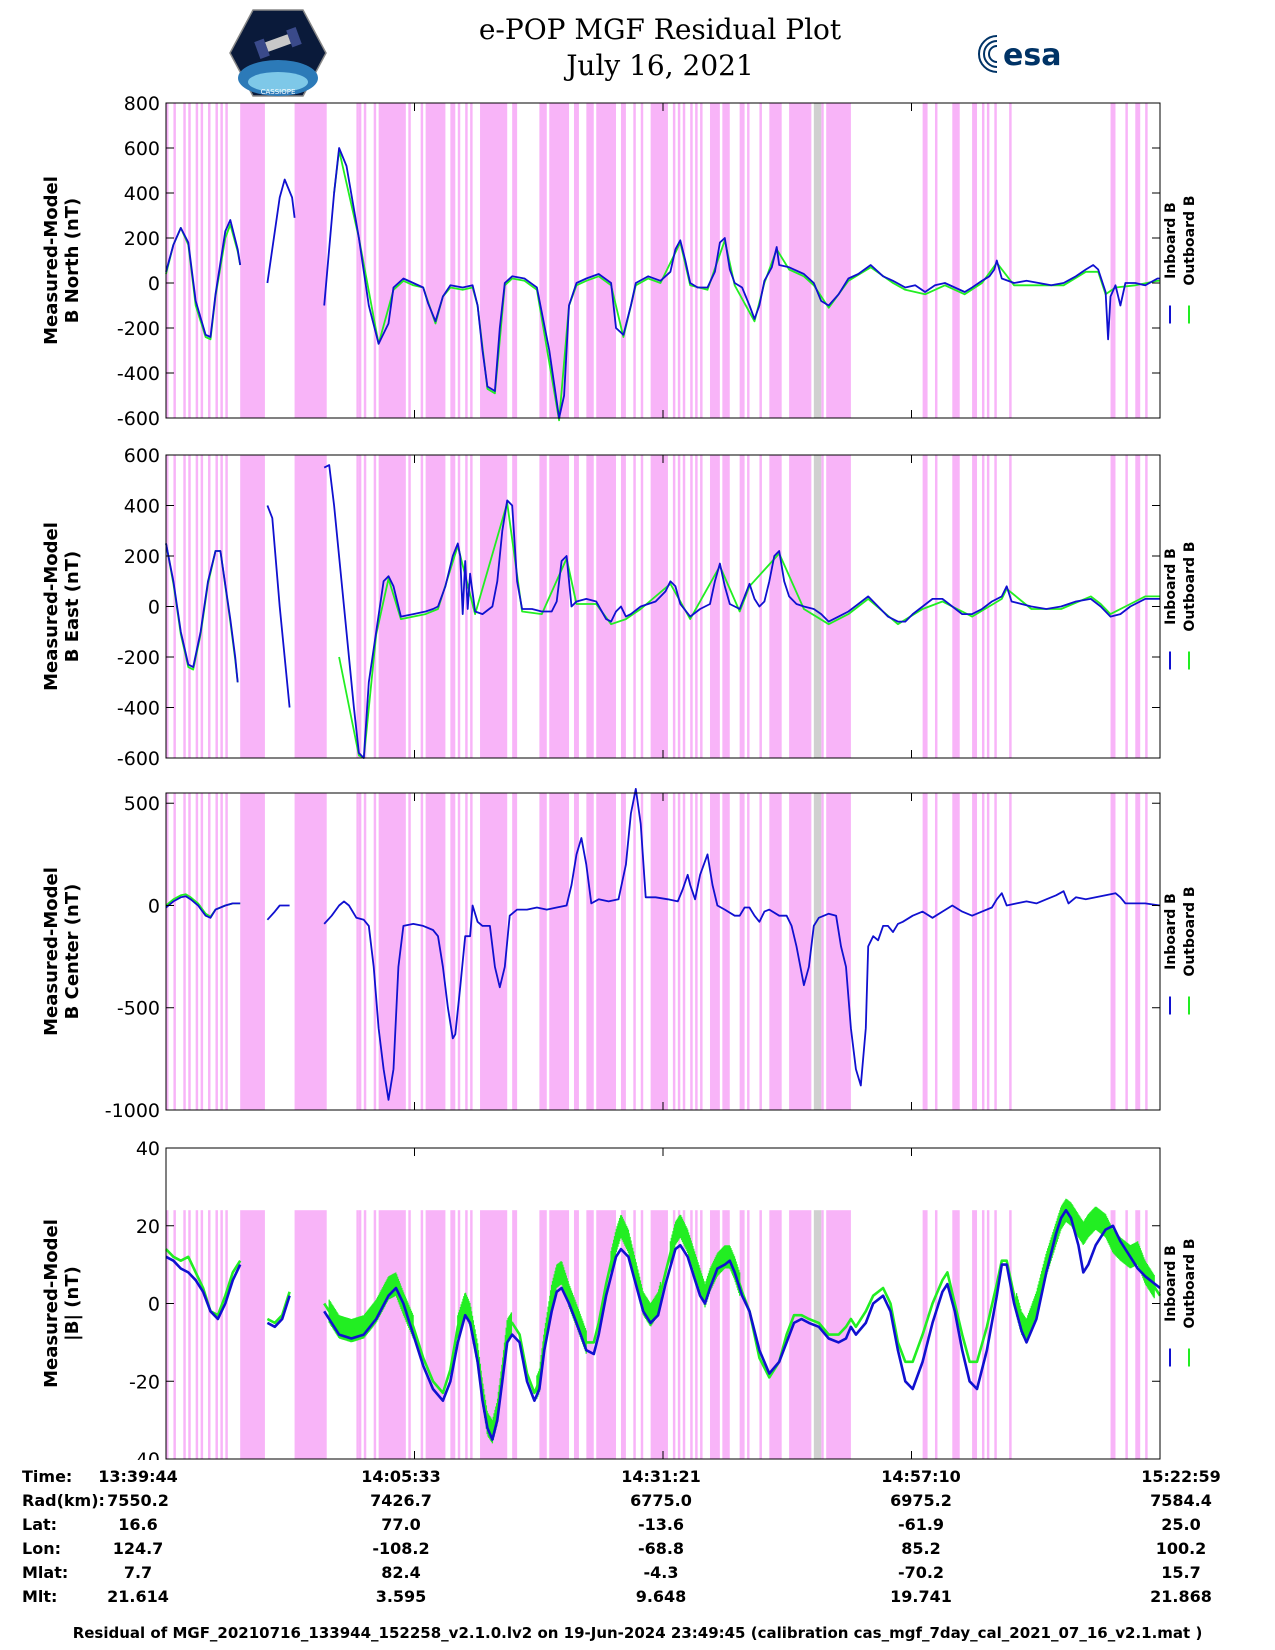 Image resolution: width=1275 pixels, height=1650 pixels. Describe the element at coordinates (138, 1500) in the screenshot. I see `orbit-value: 7550.2` at that location.